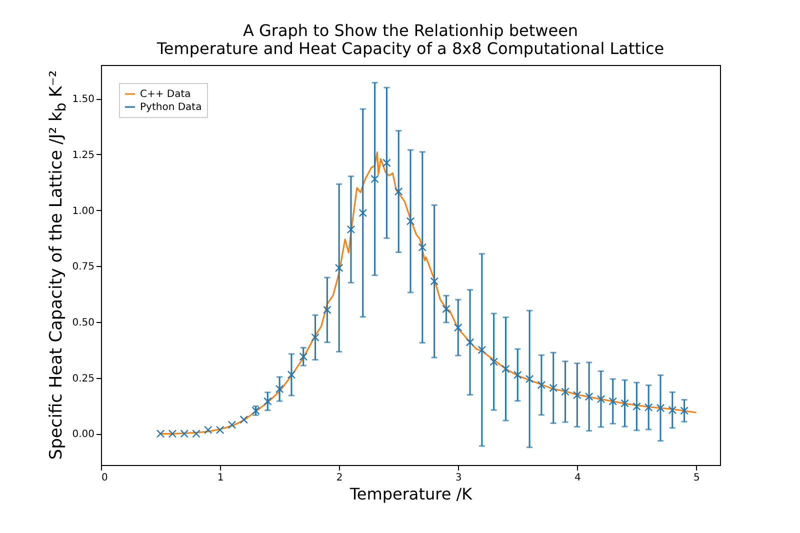 This screenshot has width=800, height=533. I want to click on y-tick-label: 0.50, so click(83, 322).